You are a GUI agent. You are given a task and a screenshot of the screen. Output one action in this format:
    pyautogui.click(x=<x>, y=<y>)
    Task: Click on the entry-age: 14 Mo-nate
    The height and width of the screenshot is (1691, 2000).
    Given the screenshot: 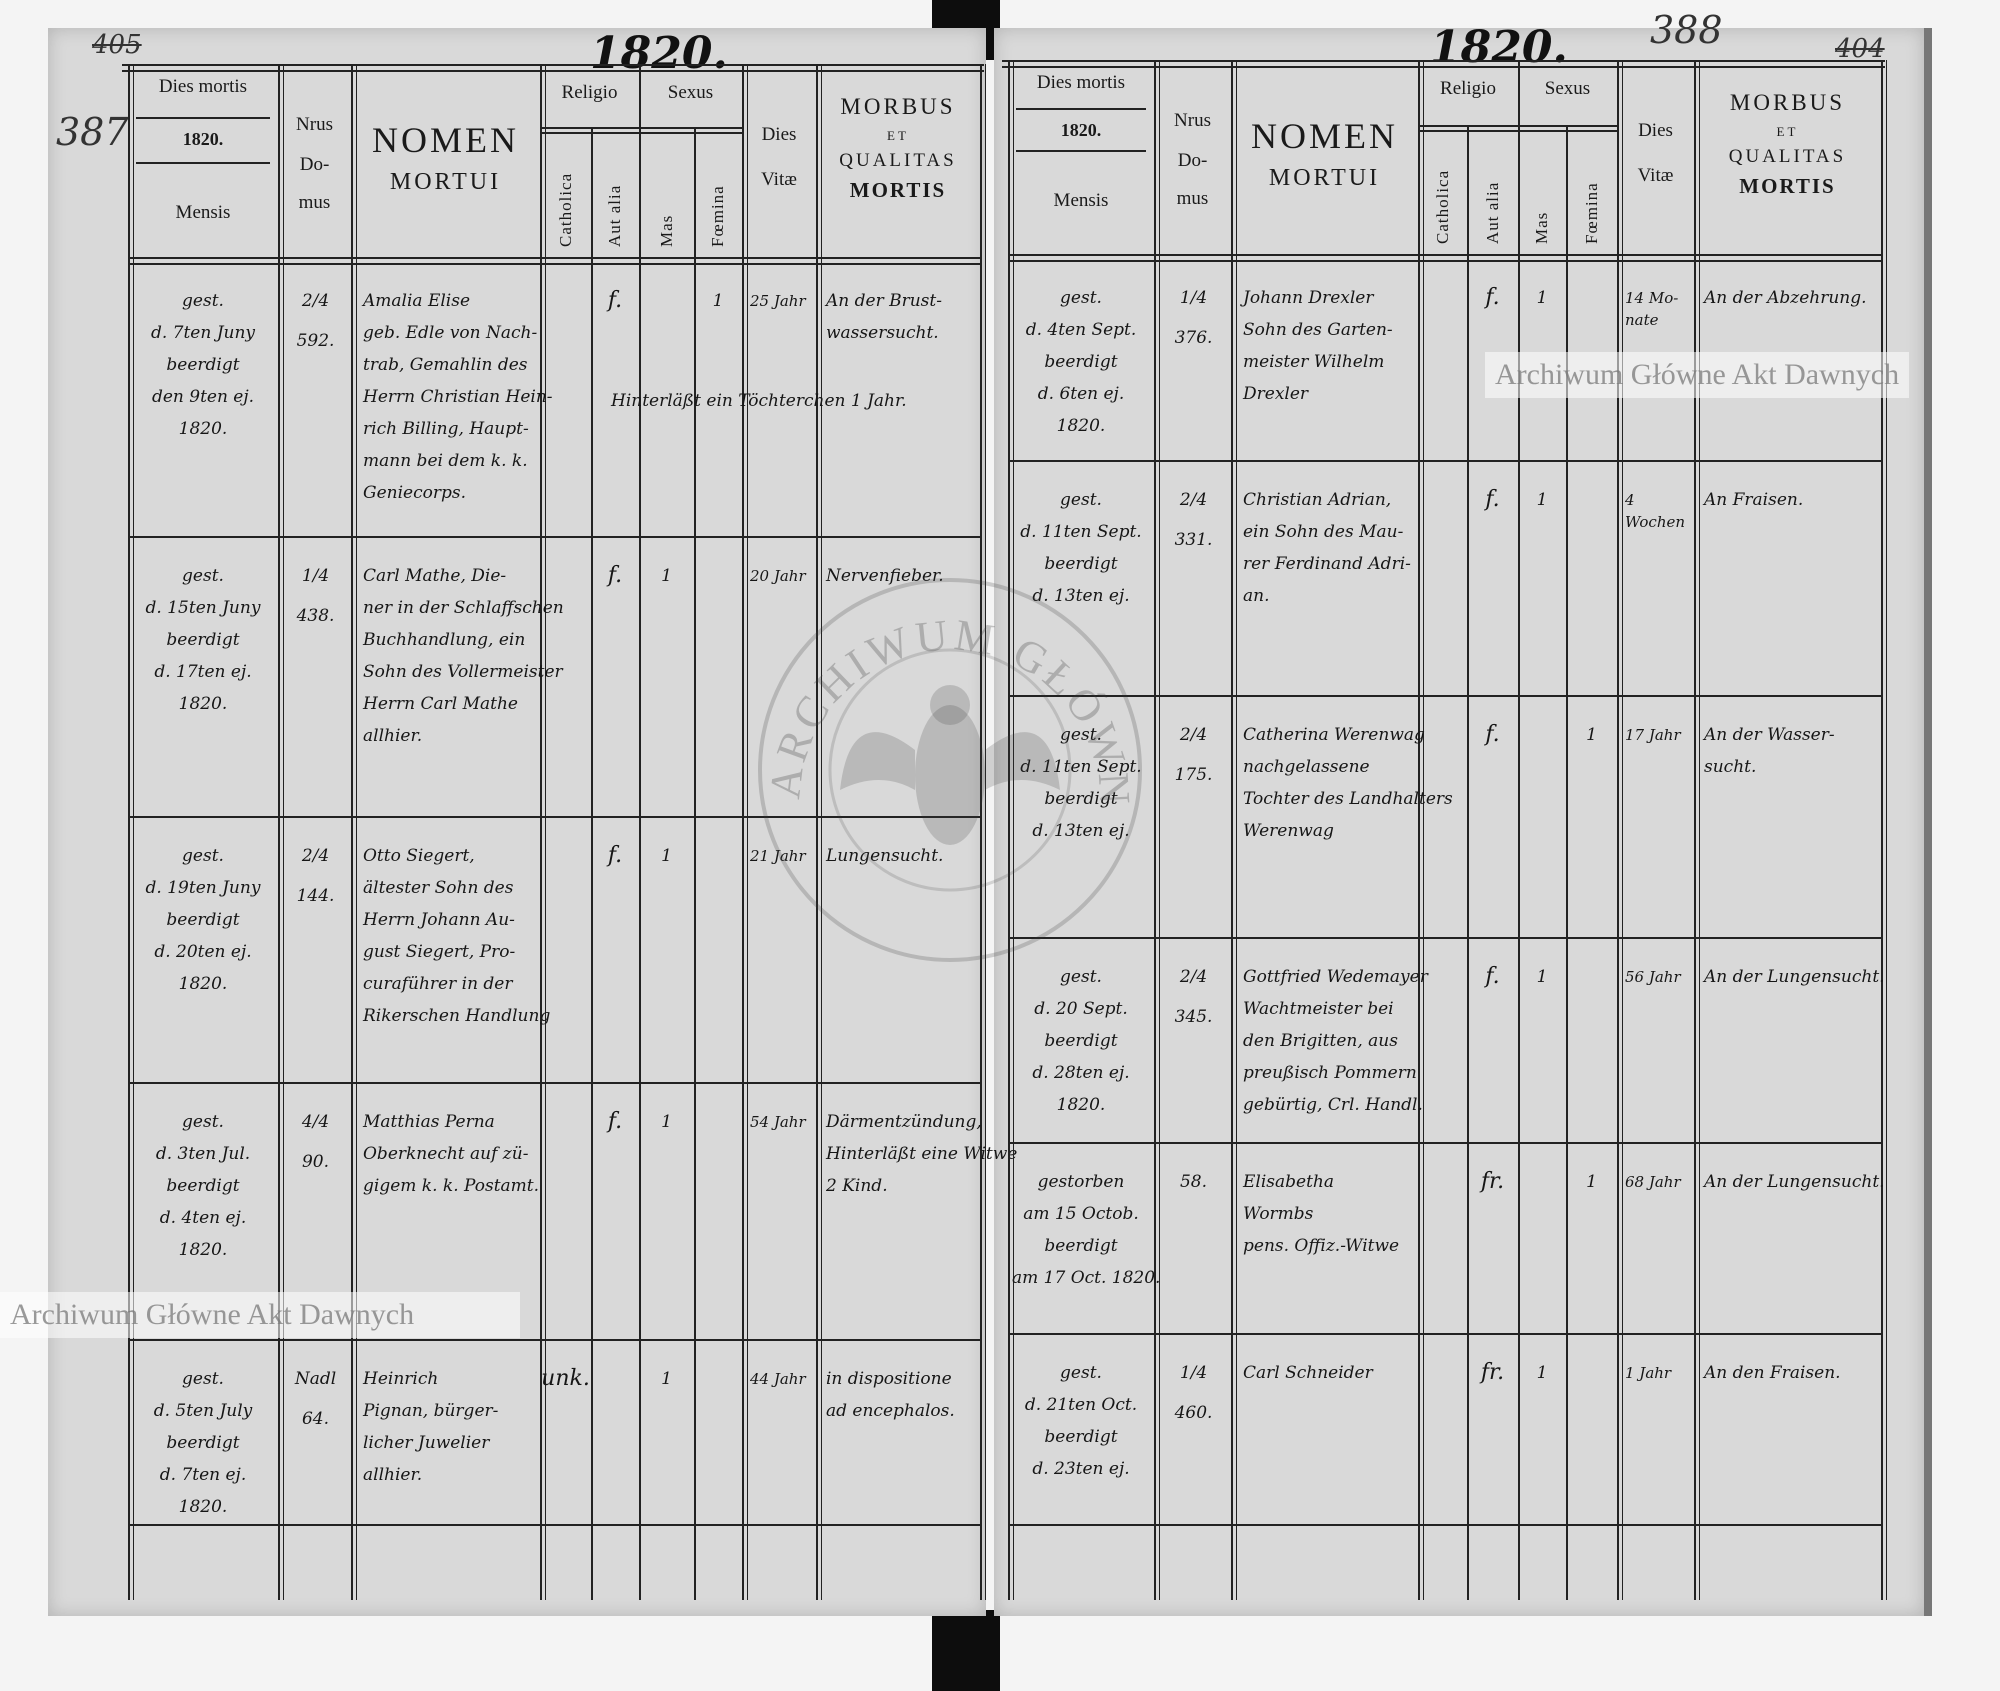 What is the action you would take?
    pyautogui.click(x=1652, y=309)
    